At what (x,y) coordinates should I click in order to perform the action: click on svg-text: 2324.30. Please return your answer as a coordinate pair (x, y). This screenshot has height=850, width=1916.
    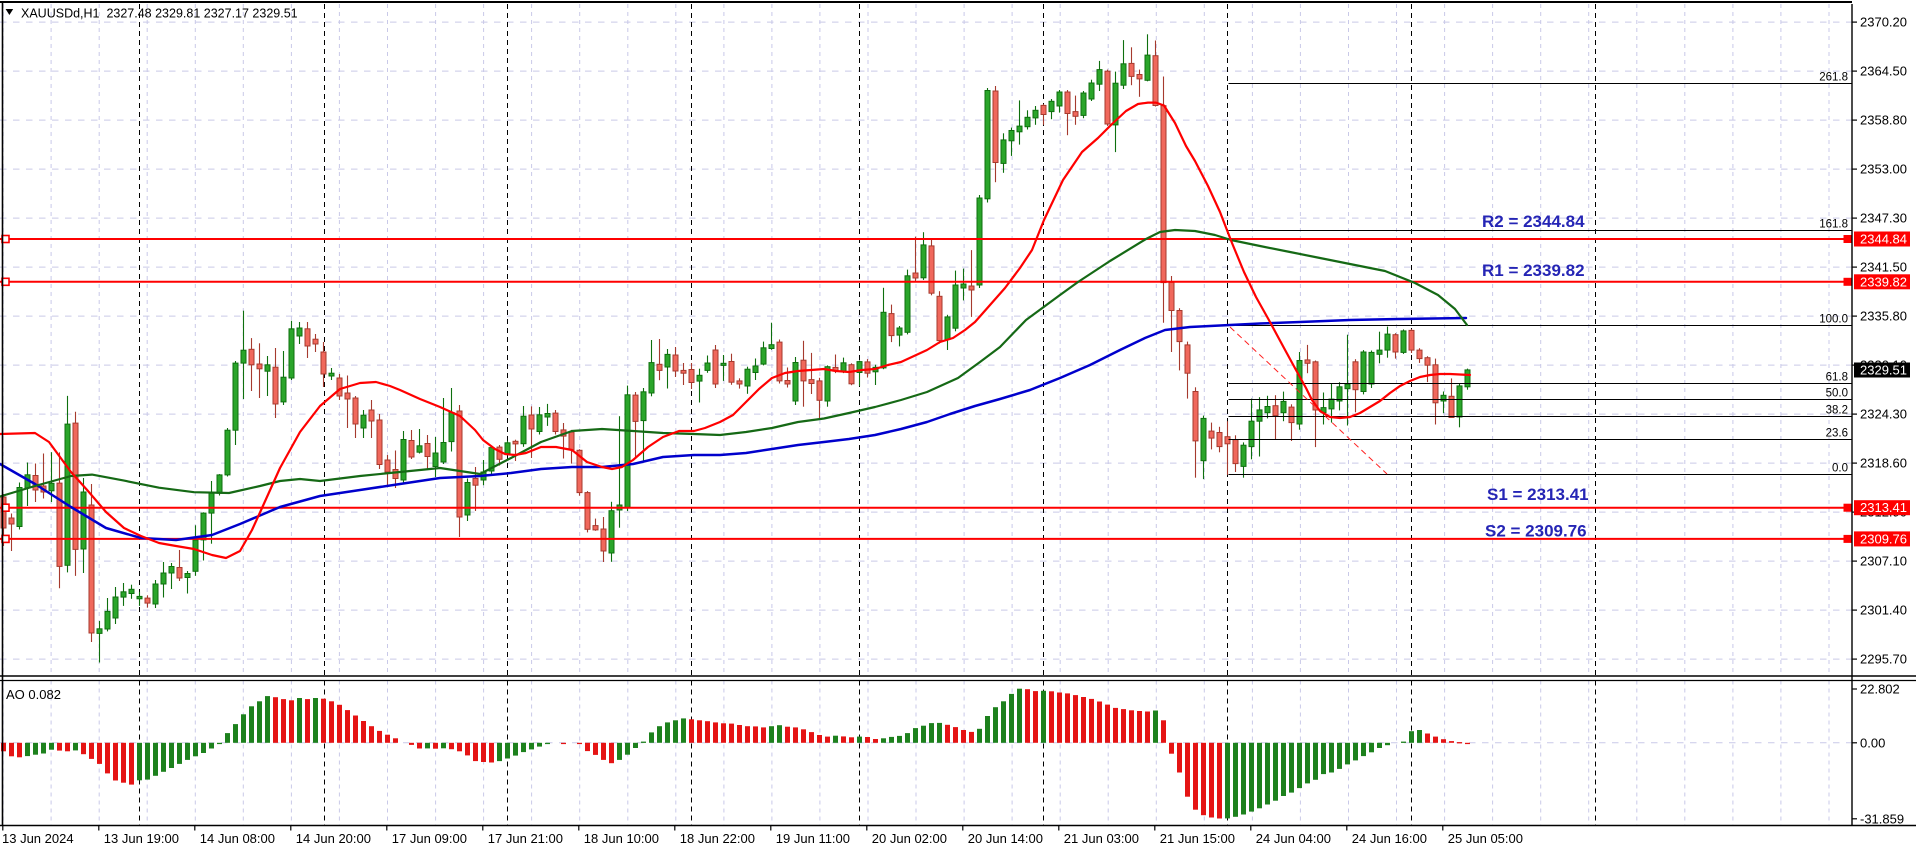
    Looking at the image, I should click on (1883, 414).